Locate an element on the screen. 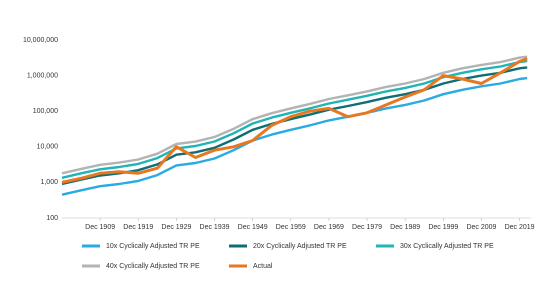 This screenshot has height=283, width=550. y-tick-label: 100,000 is located at coordinates (45, 111).